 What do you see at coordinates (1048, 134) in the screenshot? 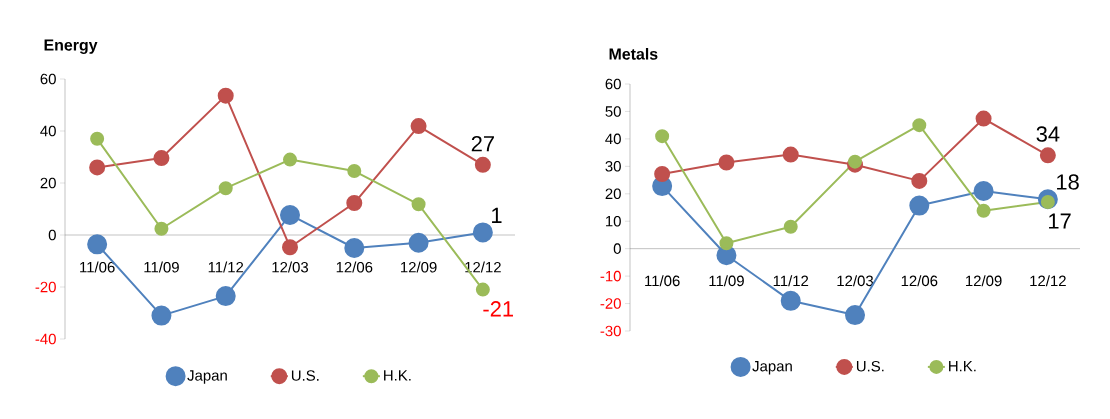
I see `data-label: 34` at bounding box center [1048, 134].